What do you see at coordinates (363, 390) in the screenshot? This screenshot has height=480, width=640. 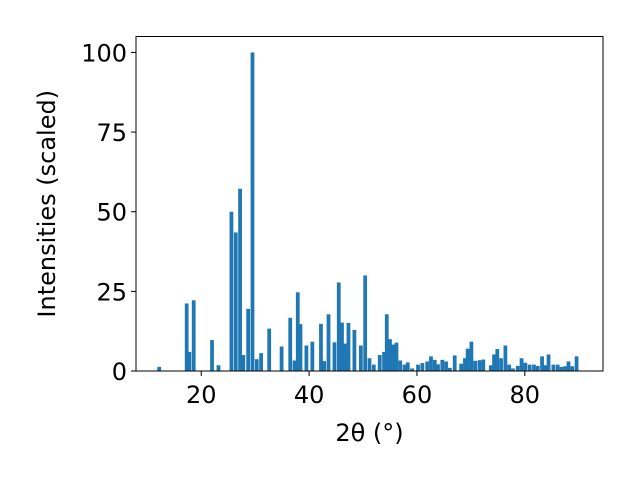 I see `x-ticks-layer: 20 40 60 80` at bounding box center [363, 390].